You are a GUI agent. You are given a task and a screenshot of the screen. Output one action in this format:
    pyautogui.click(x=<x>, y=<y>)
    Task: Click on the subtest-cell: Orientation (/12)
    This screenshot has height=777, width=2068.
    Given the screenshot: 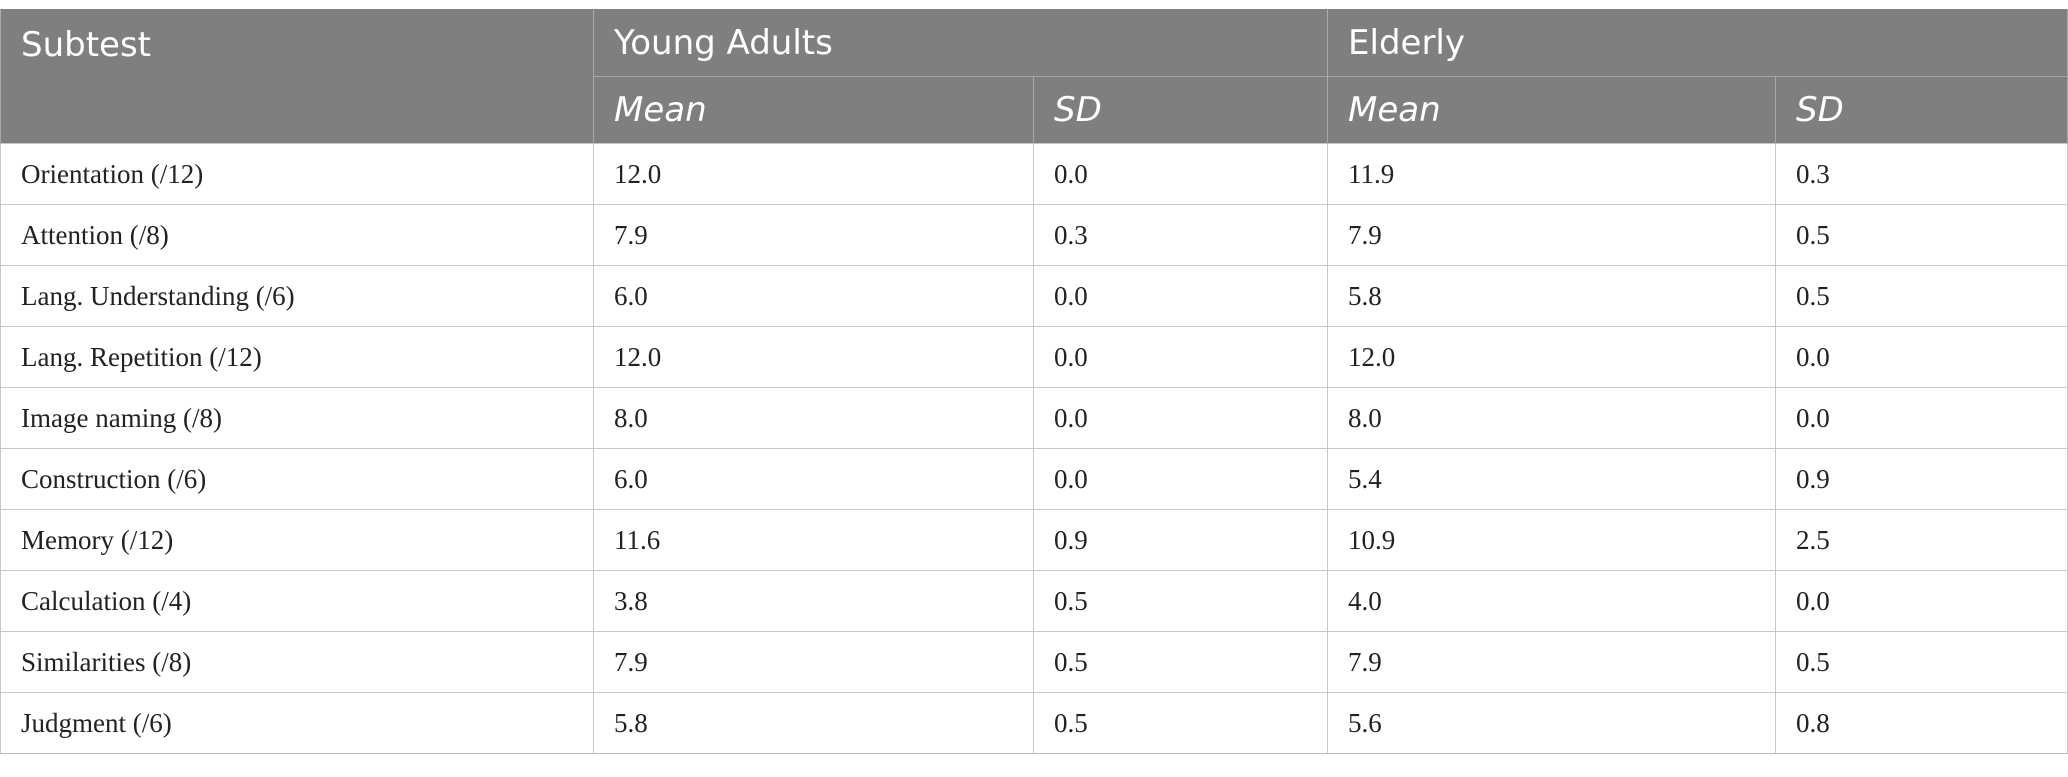 What is the action you would take?
    pyautogui.click(x=297, y=174)
    